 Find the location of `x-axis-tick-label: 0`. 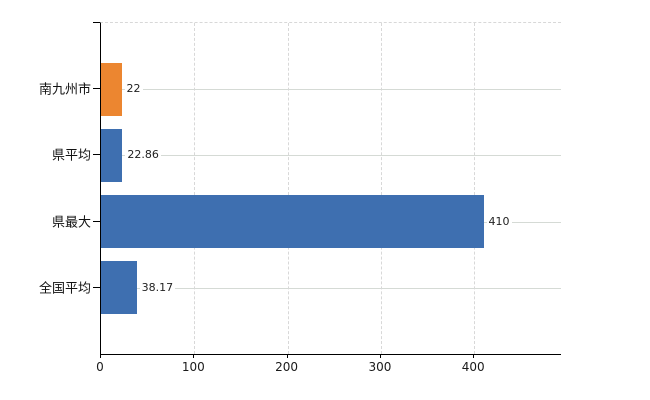

x-axis-tick-label: 0 is located at coordinates (100, 367).